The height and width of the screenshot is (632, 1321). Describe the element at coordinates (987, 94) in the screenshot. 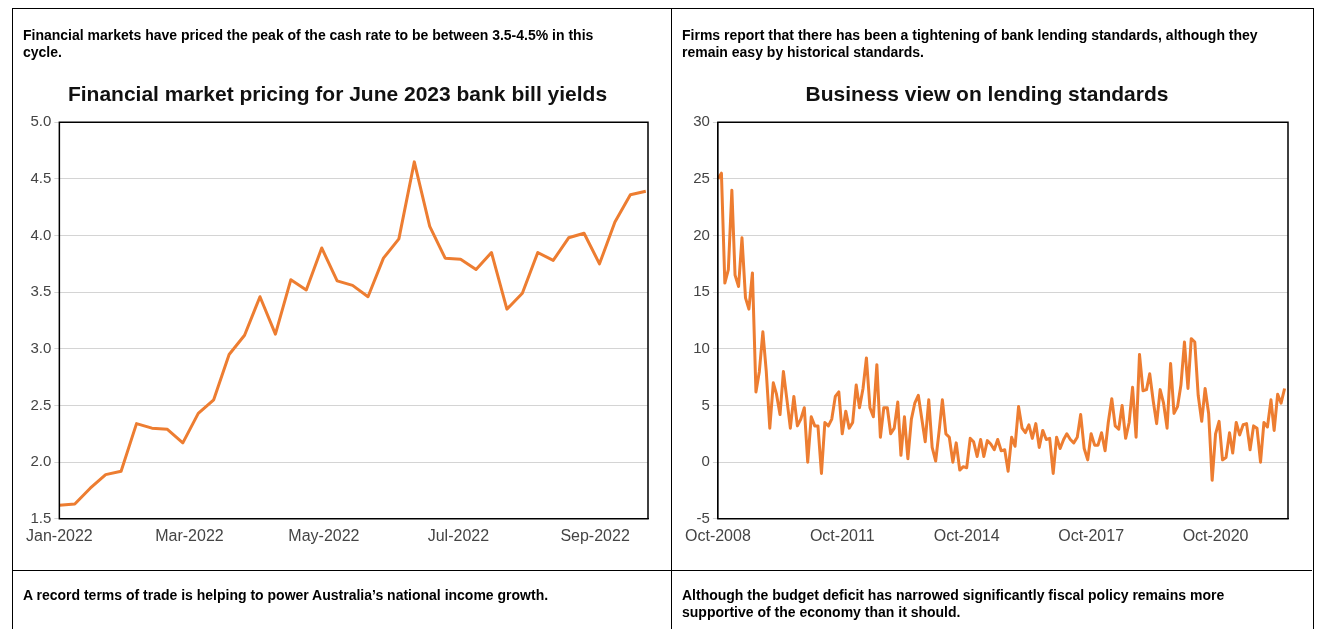

I see `chart-title: Business view on lending standards` at that location.